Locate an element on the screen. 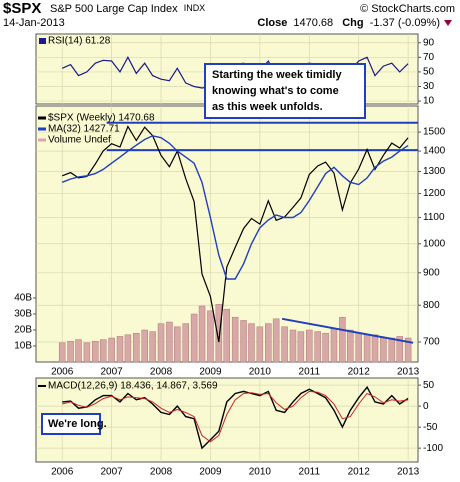  x-tick-label: 2008 is located at coordinates (161, 372).